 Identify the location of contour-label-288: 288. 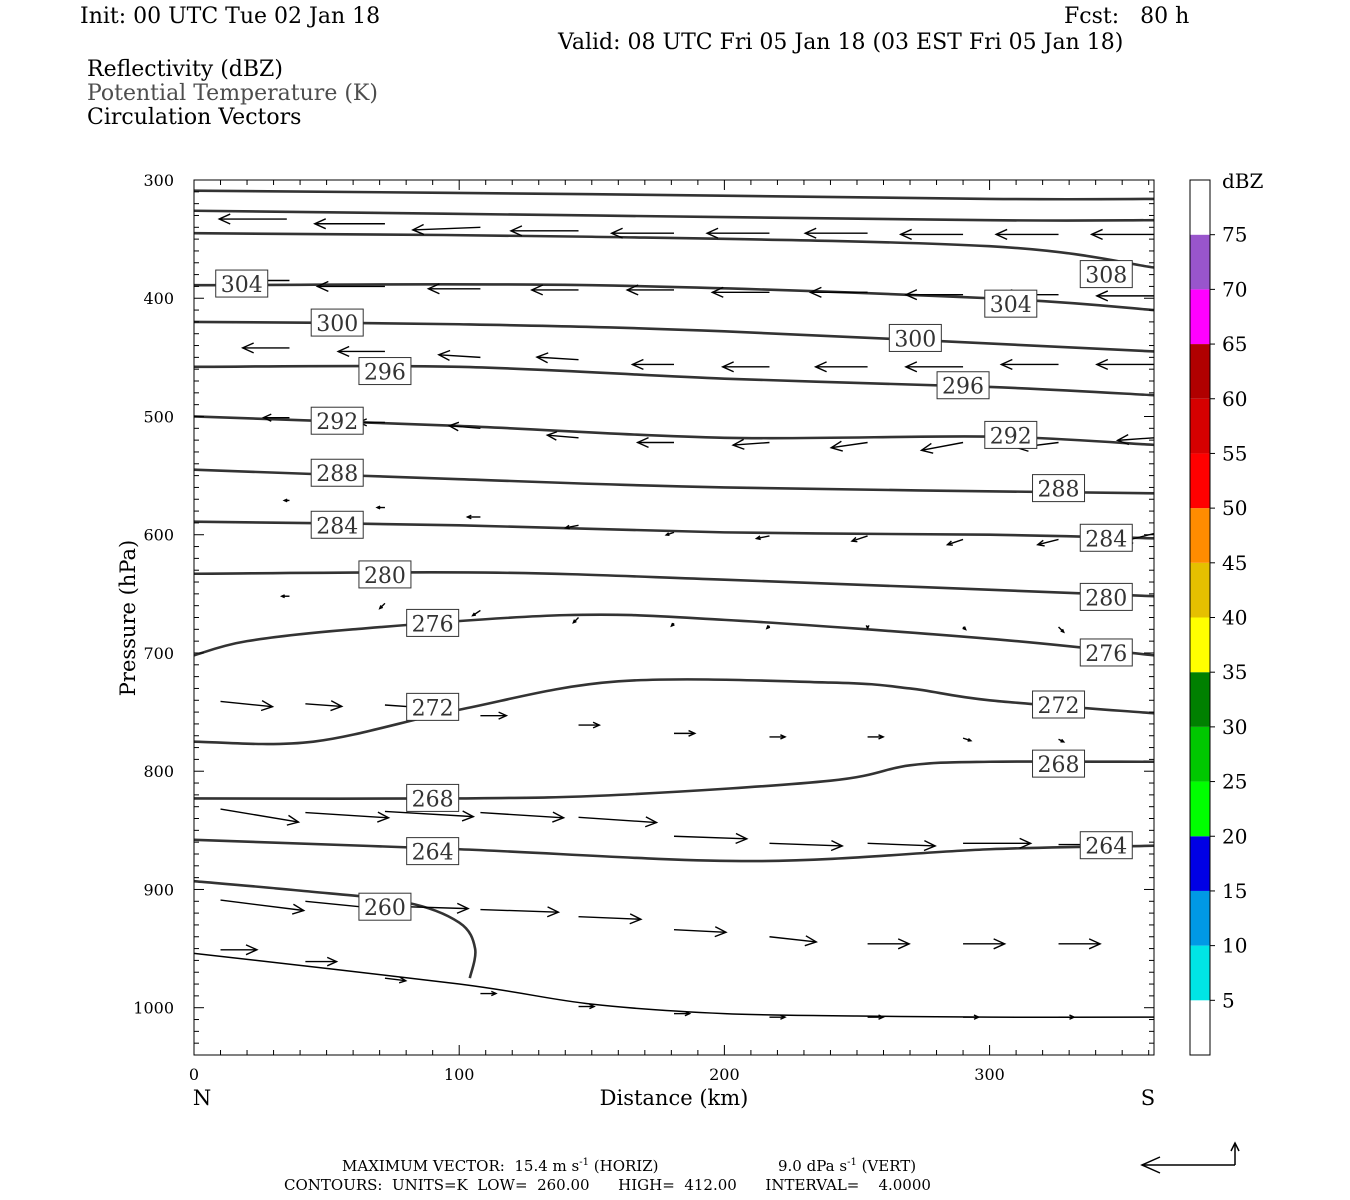
(1059, 488).